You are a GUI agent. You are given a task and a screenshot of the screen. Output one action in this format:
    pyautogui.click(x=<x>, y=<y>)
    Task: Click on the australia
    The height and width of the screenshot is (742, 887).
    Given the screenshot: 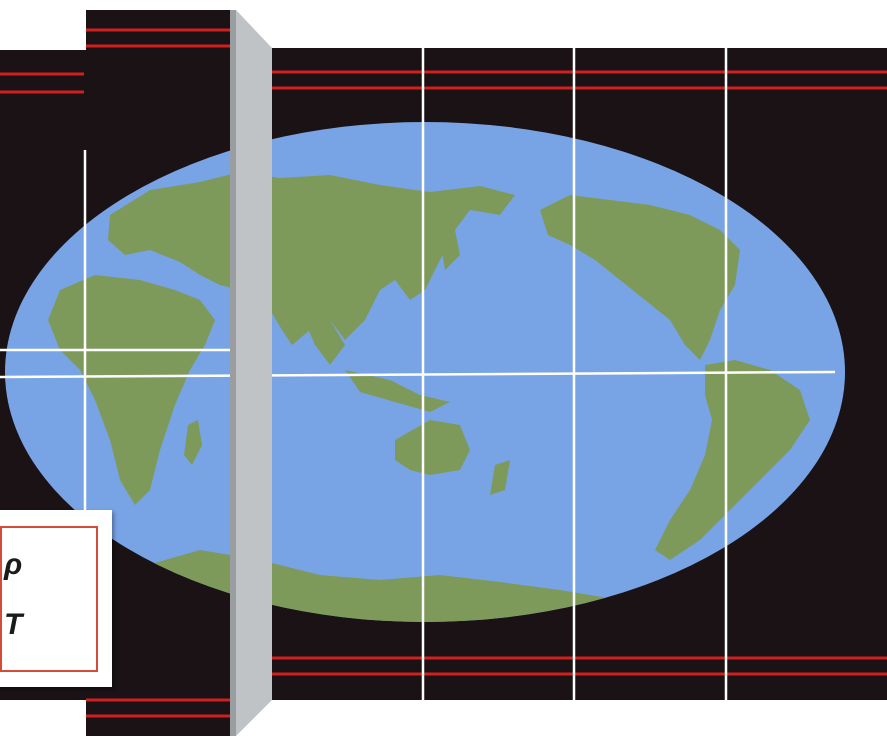 What is the action you would take?
    pyautogui.click(x=432, y=447)
    